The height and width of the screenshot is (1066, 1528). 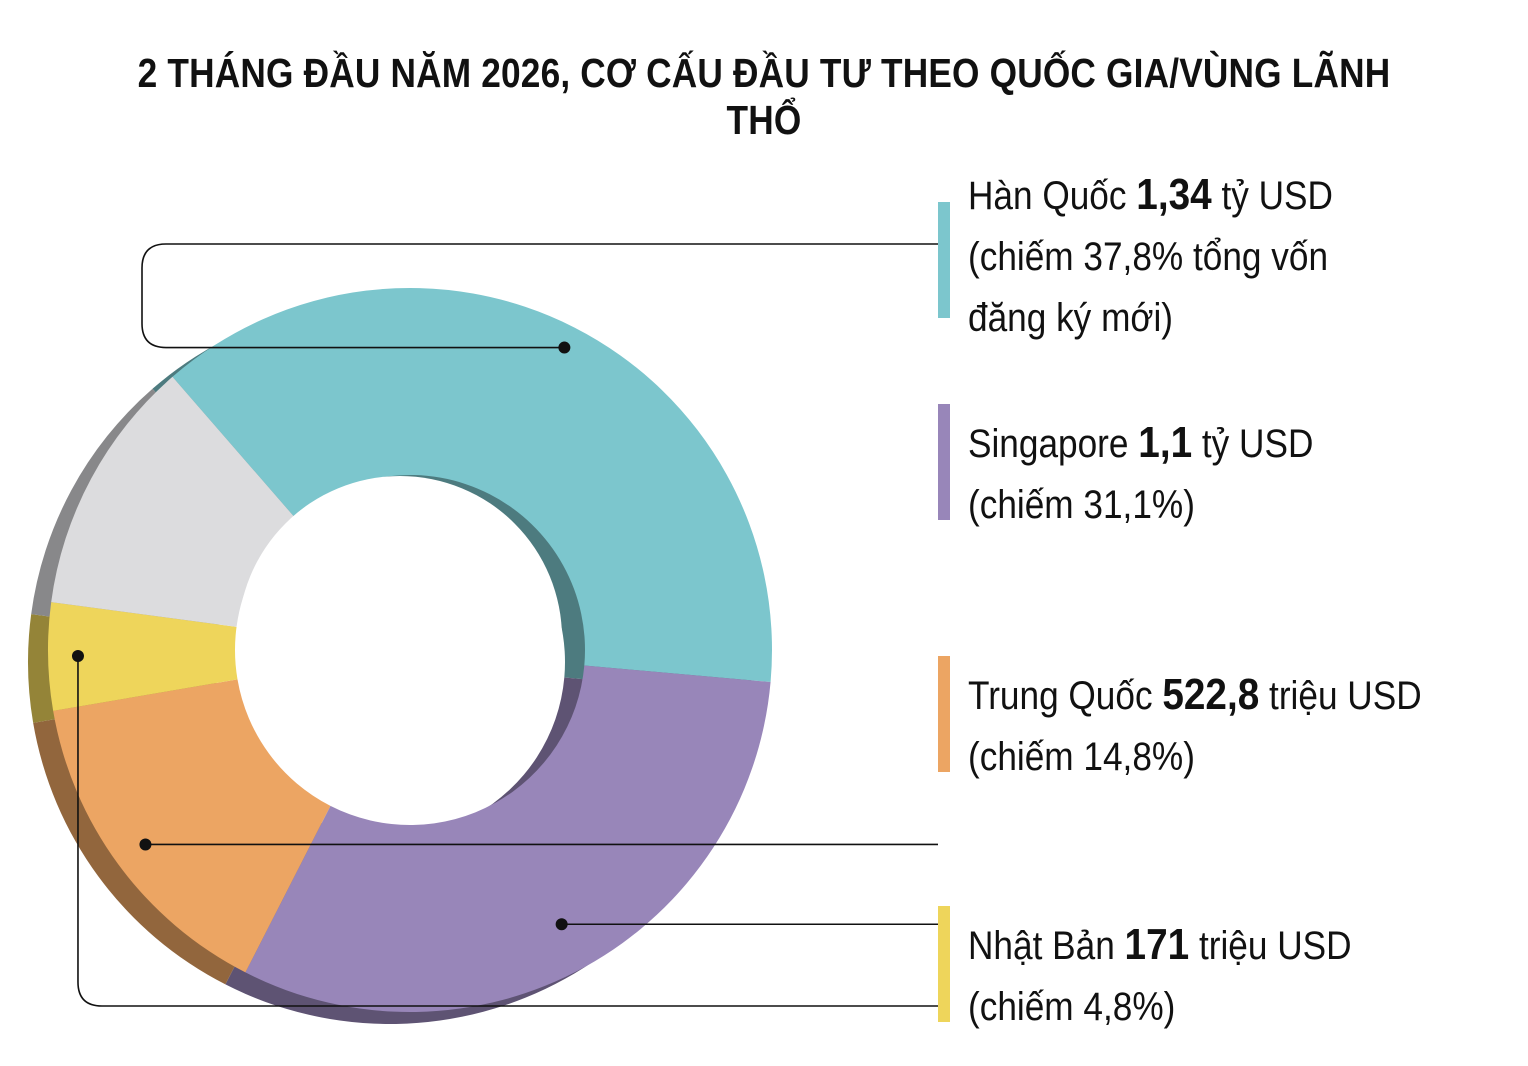 I want to click on legend-label-singapore: Singapore 1,1 tỷ USD (chiếm 31,1%), so click(x=1214, y=474).